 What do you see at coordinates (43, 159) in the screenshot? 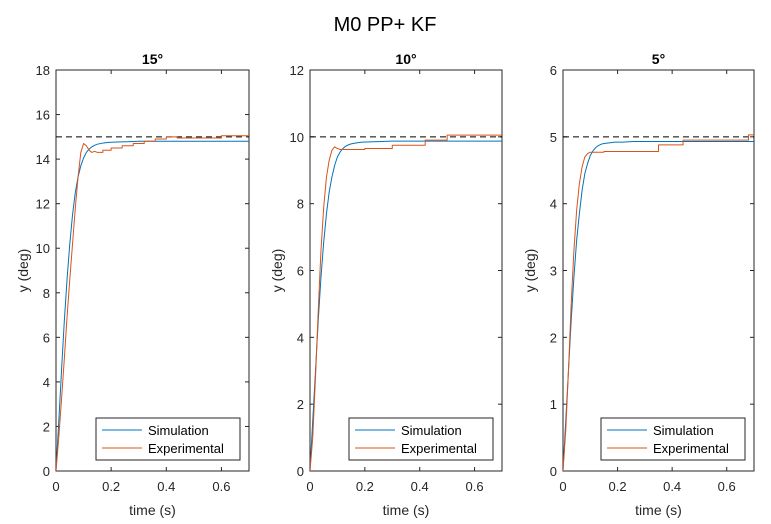
I see `y-tick-label: 14` at bounding box center [43, 159].